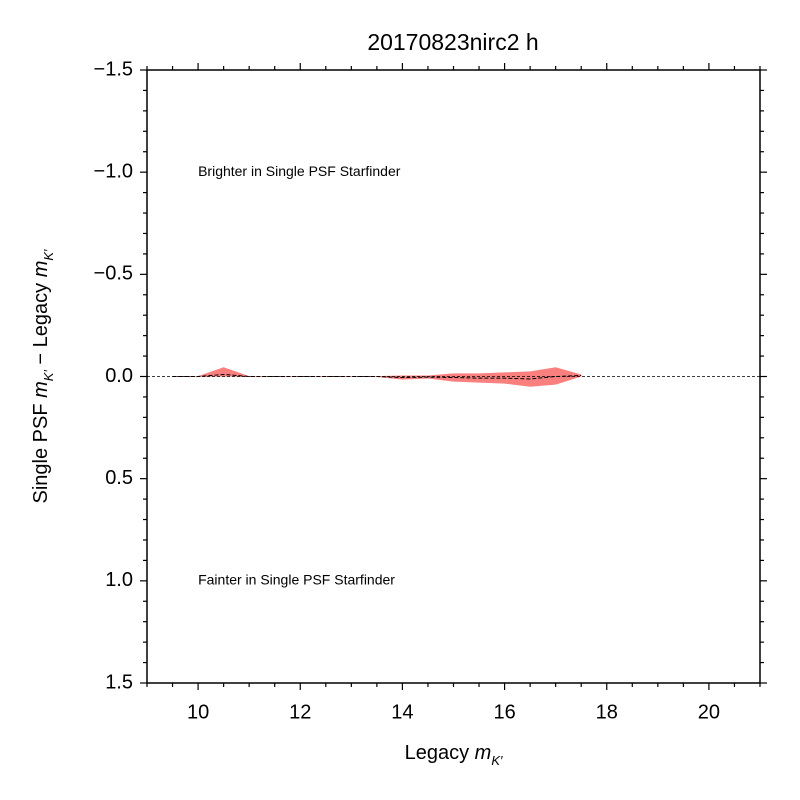  Describe the element at coordinates (452, 42) in the screenshot. I see `chart-title: 20170823nirc2 h` at that location.